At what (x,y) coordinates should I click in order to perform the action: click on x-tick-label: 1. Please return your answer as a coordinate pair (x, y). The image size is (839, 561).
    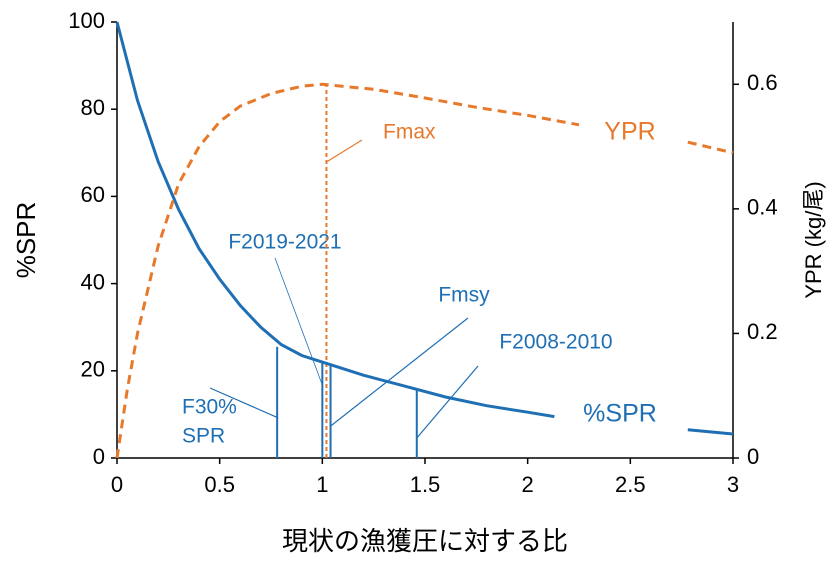
    Looking at the image, I should click on (322, 484).